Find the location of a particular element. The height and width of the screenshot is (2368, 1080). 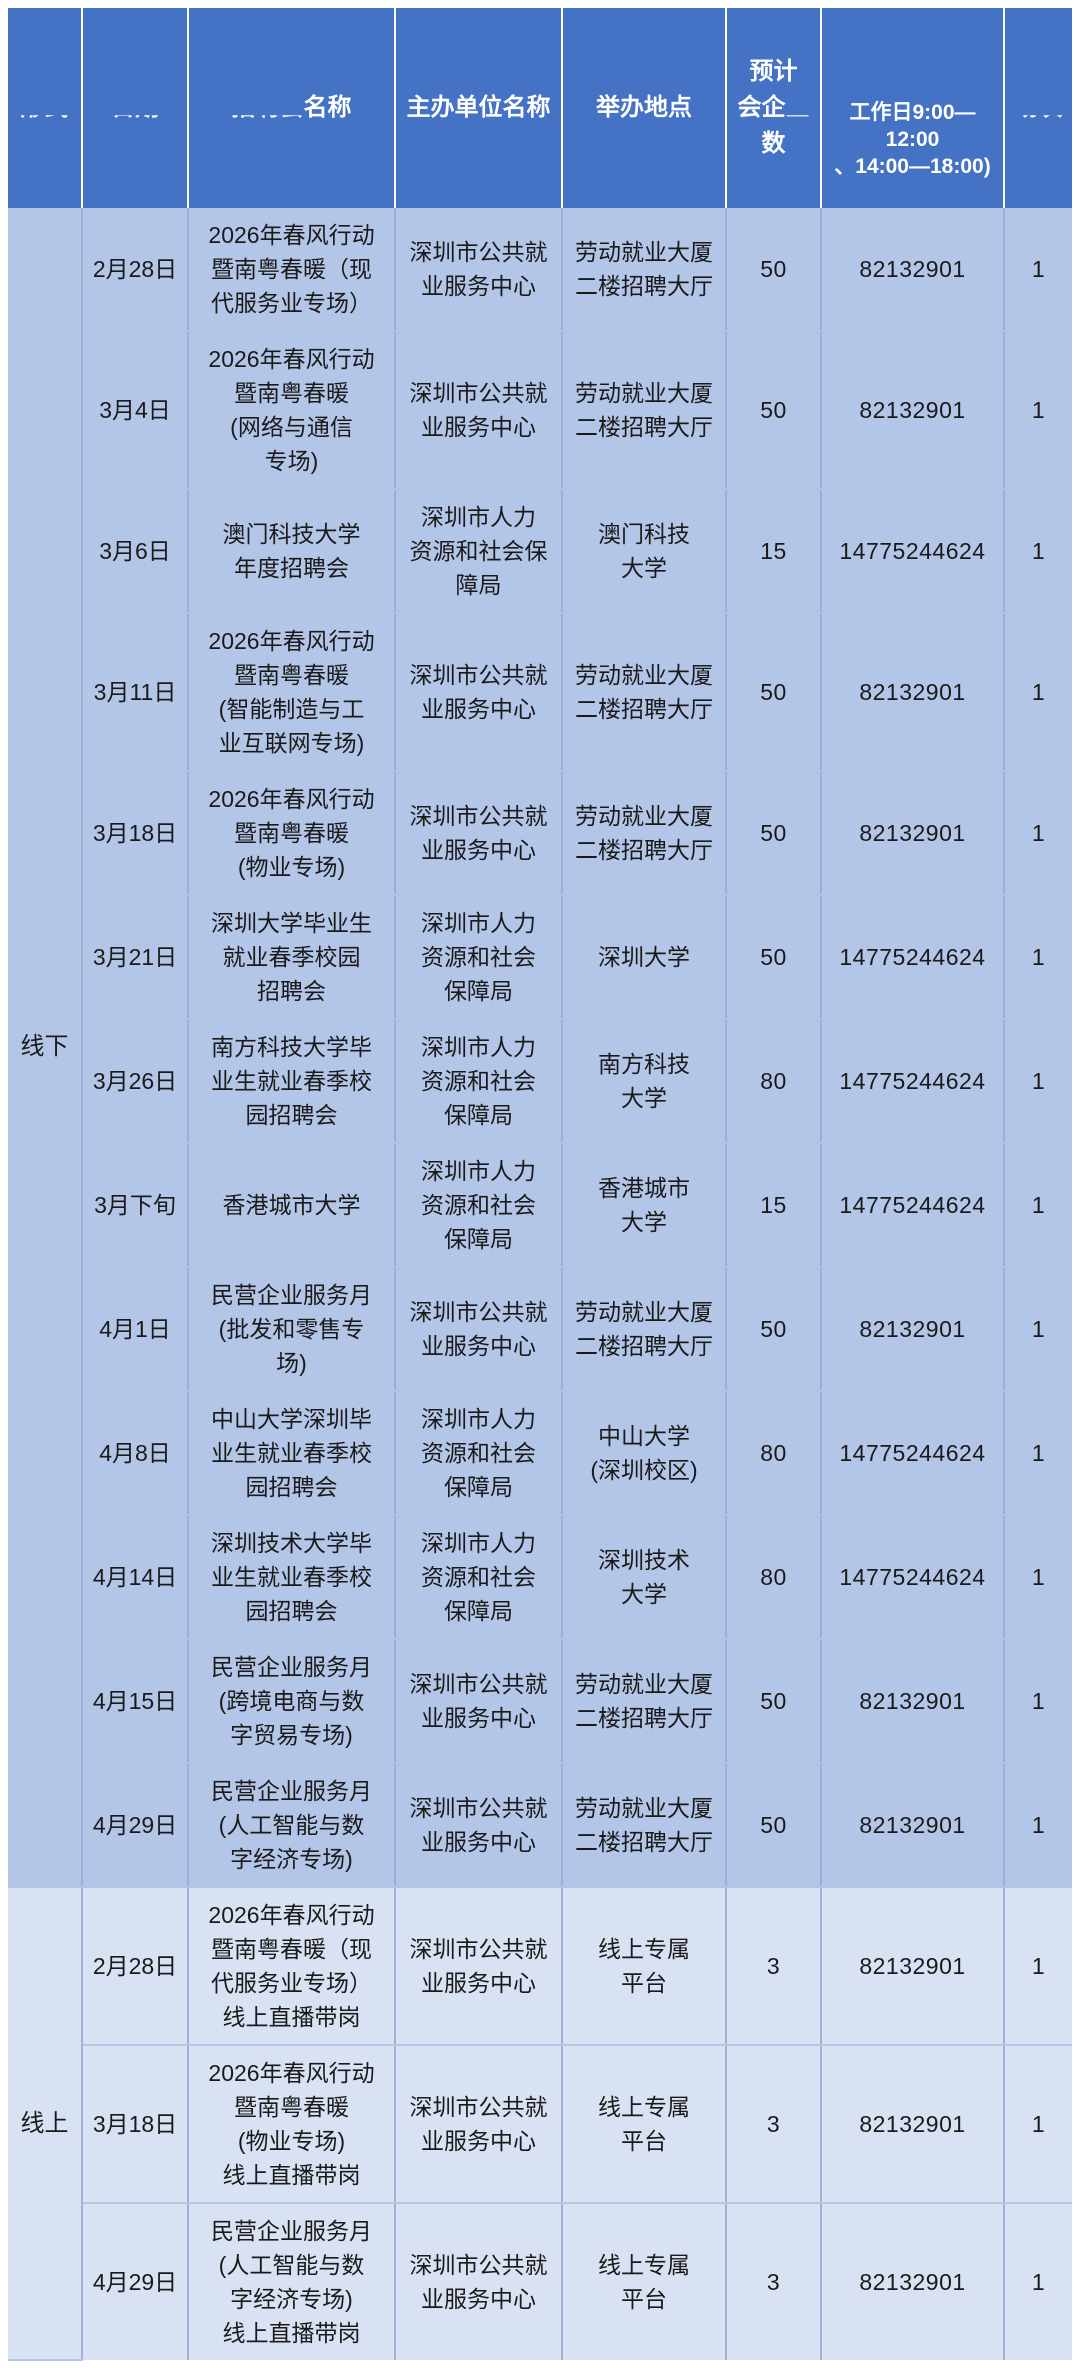

cell-venue: 南方科技 大学 is located at coordinates (644, 1081).